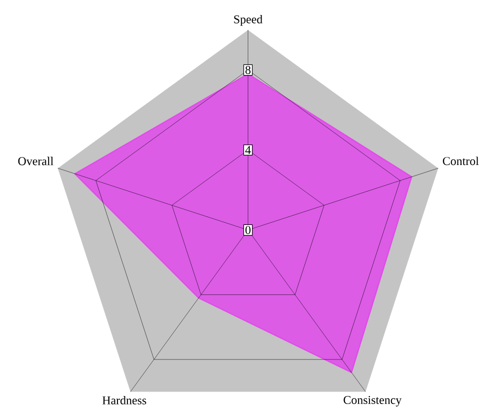  What do you see at coordinates (124, 400) in the screenshot?
I see `spoke-label: Hardness` at bounding box center [124, 400].